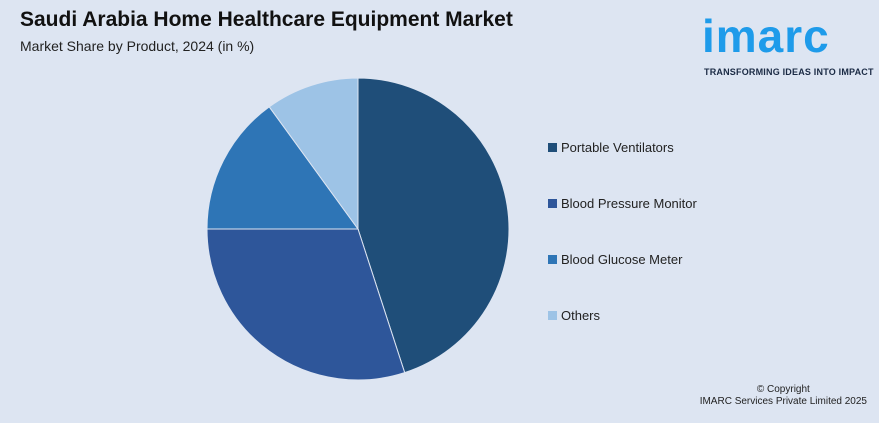 The height and width of the screenshot is (423, 879). Describe the element at coordinates (306, 304) in the screenshot. I see `pie-slice-blood-pressure-monitor` at that location.